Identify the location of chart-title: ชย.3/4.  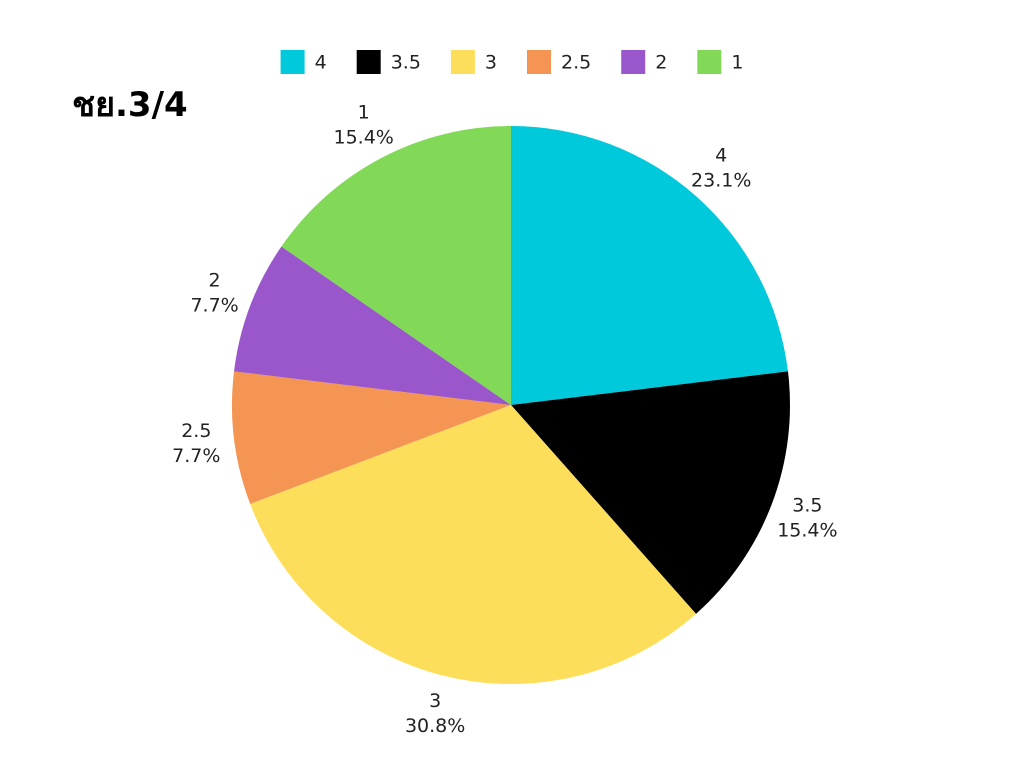
(130, 105).